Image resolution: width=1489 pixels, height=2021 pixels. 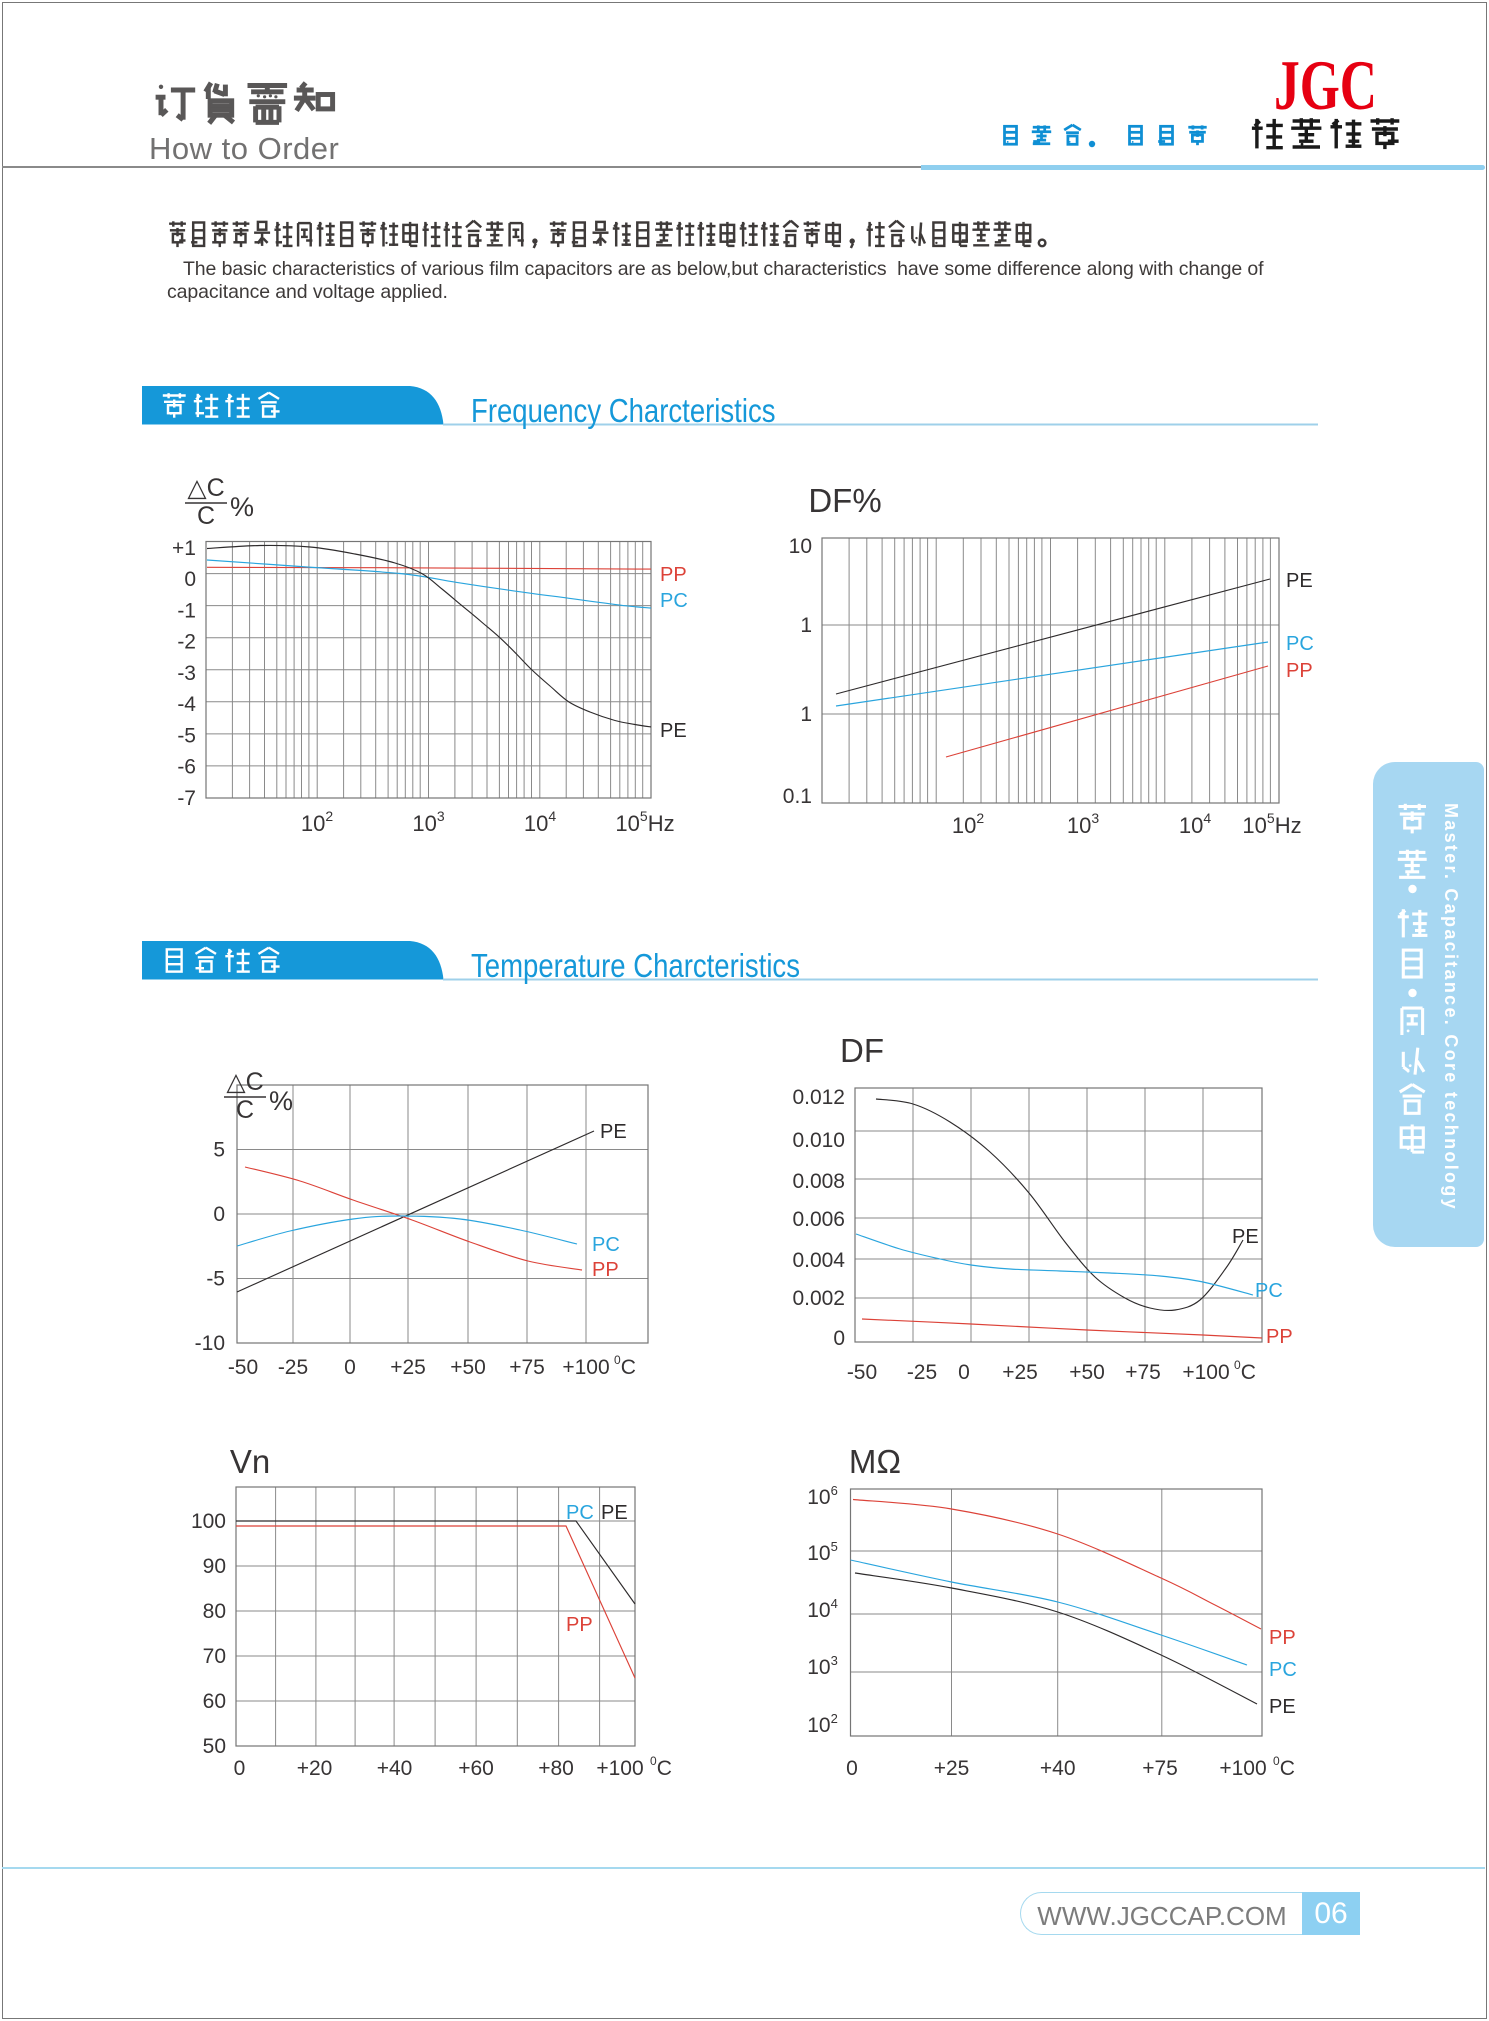 I want to click on svg-text: Temperature Charcteristics, so click(x=635, y=965).